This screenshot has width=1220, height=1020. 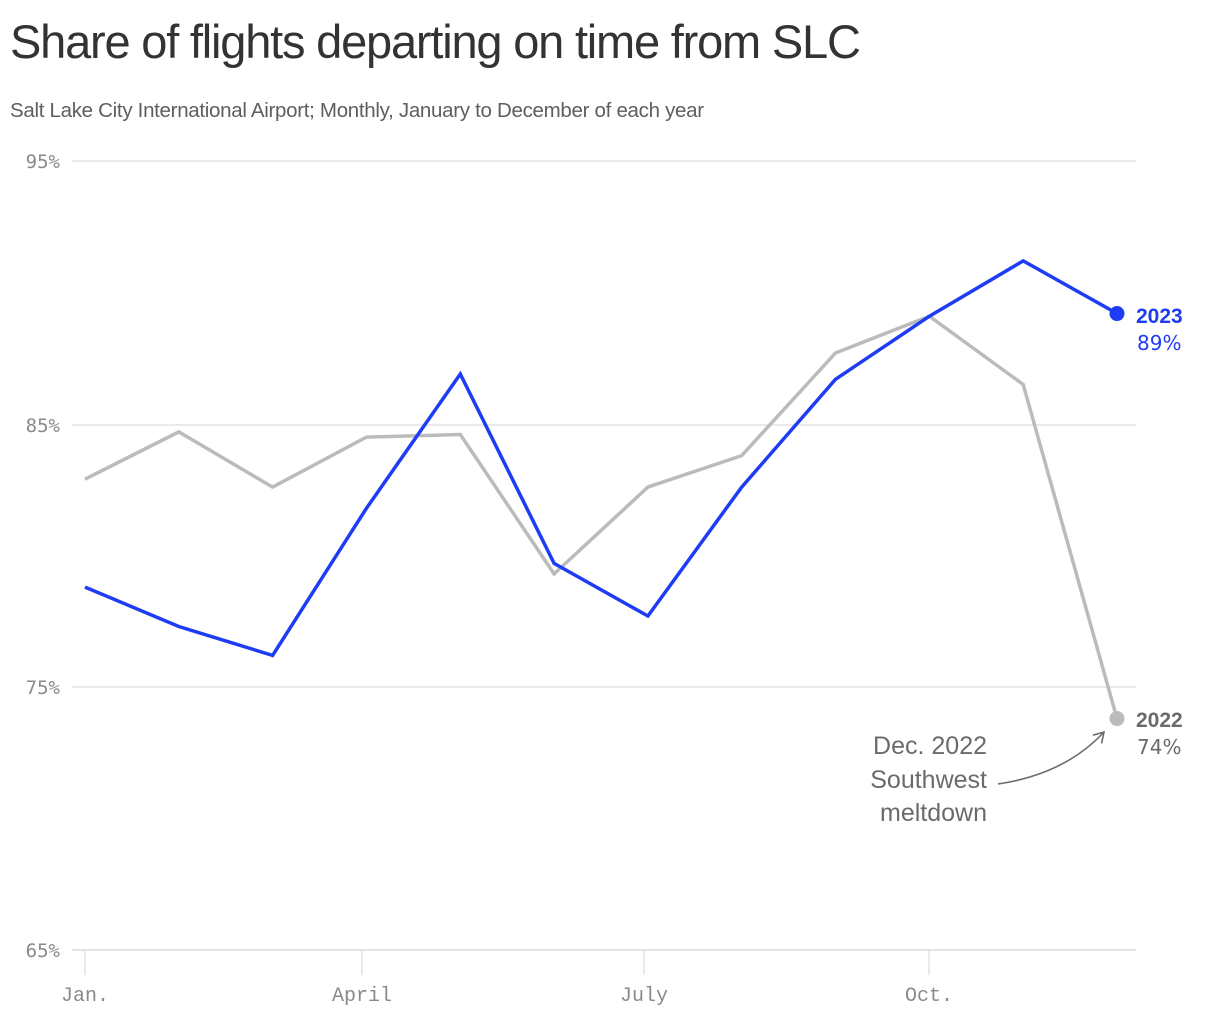 What do you see at coordinates (1051, 757) in the screenshot?
I see `annotation-arrow-icon` at bounding box center [1051, 757].